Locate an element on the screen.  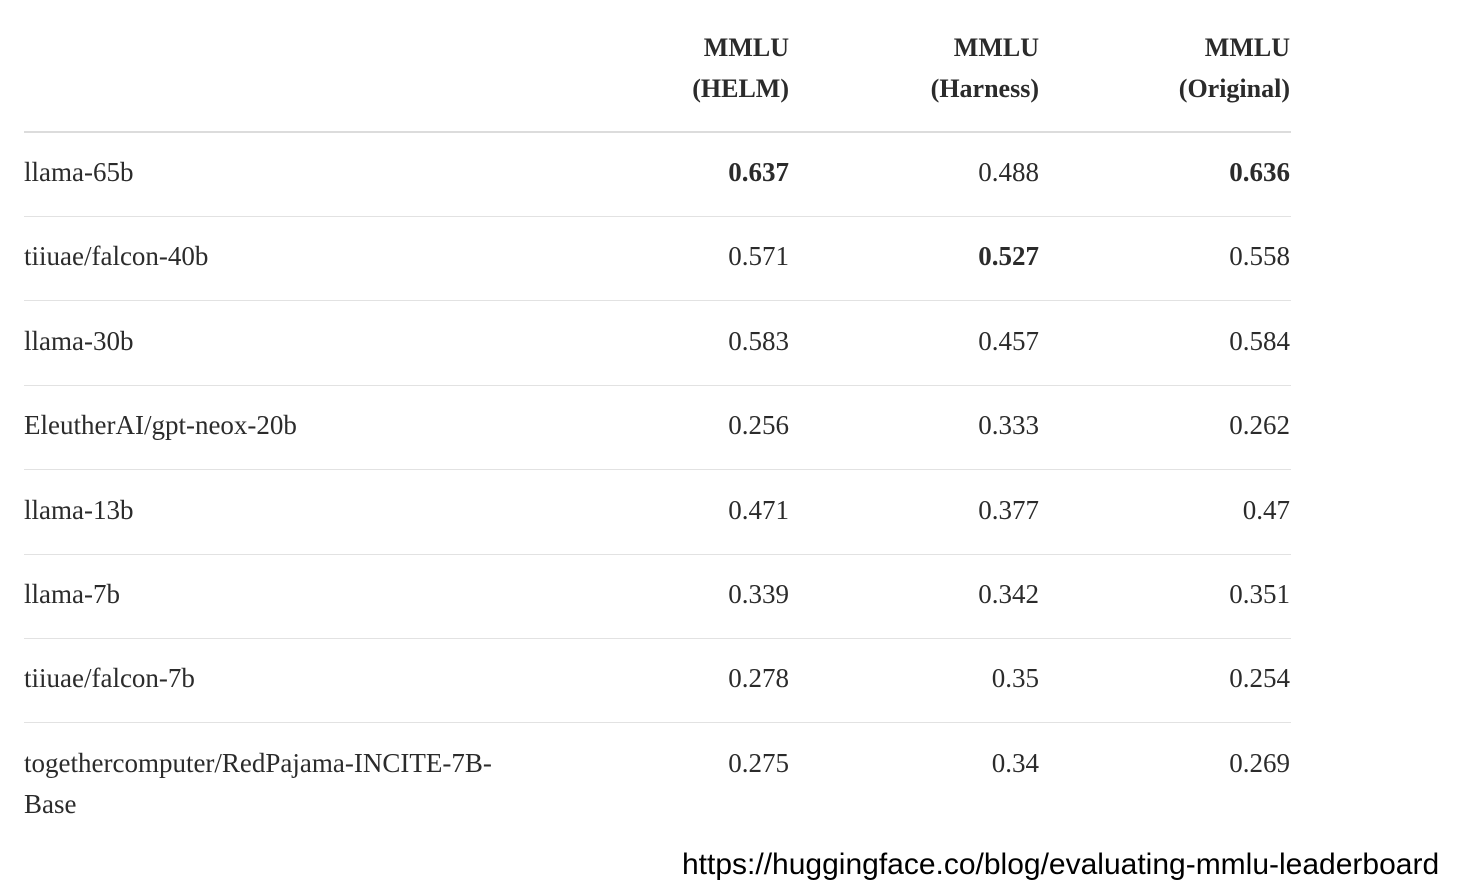
header-line: (Original) is located at coordinates (1234, 88).